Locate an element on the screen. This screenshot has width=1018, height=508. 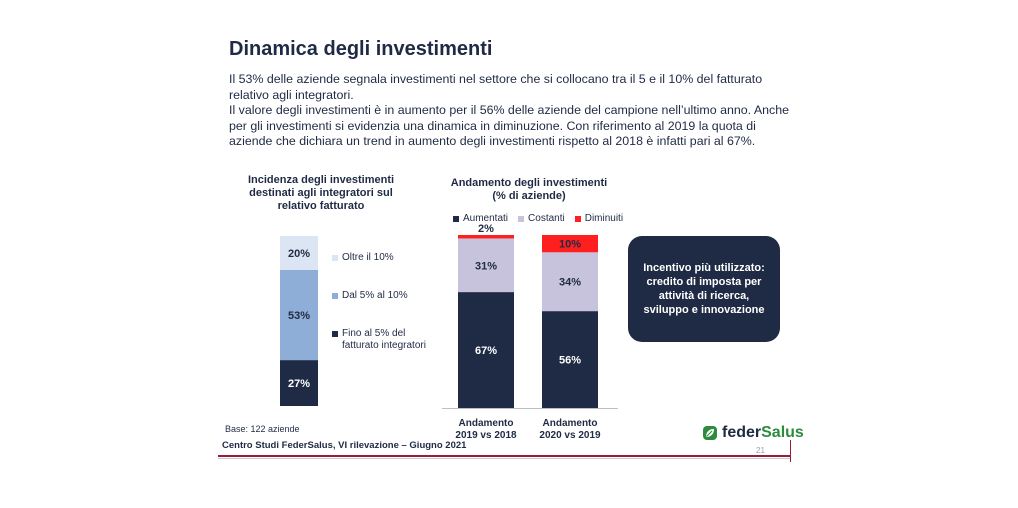
footer-divider is located at coordinates (504, 456).